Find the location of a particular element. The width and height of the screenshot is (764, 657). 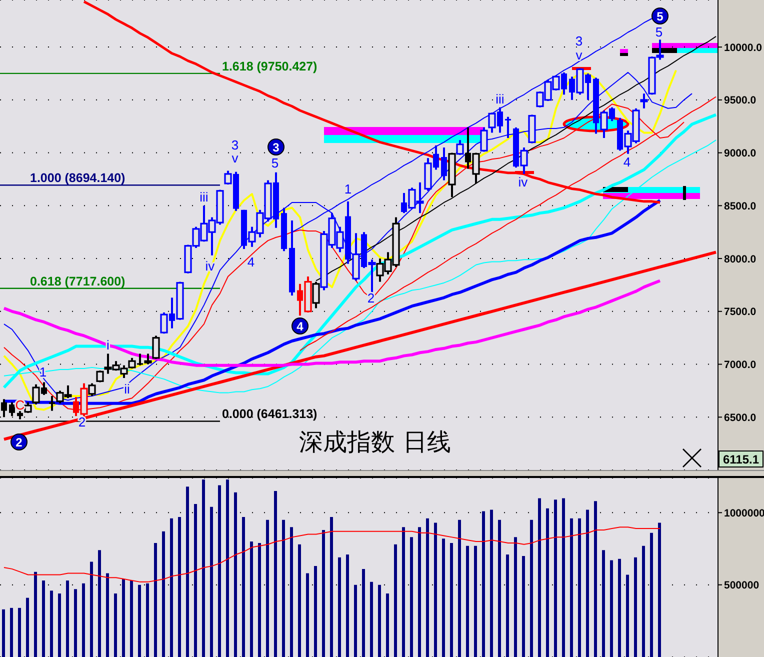

y-tick-label: 9500.0 is located at coordinates (740, 100).